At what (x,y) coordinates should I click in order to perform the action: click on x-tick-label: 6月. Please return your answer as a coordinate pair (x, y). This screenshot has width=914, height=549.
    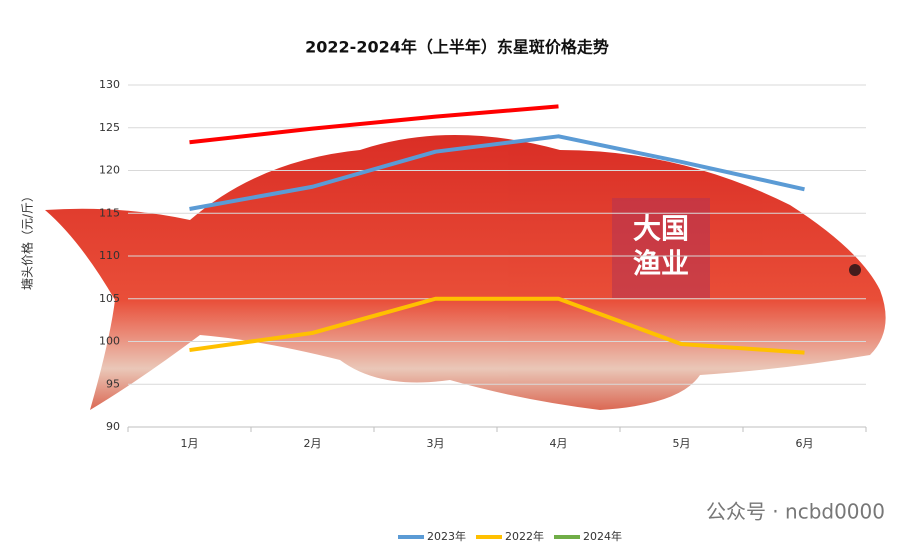
    Looking at the image, I should click on (805, 443).